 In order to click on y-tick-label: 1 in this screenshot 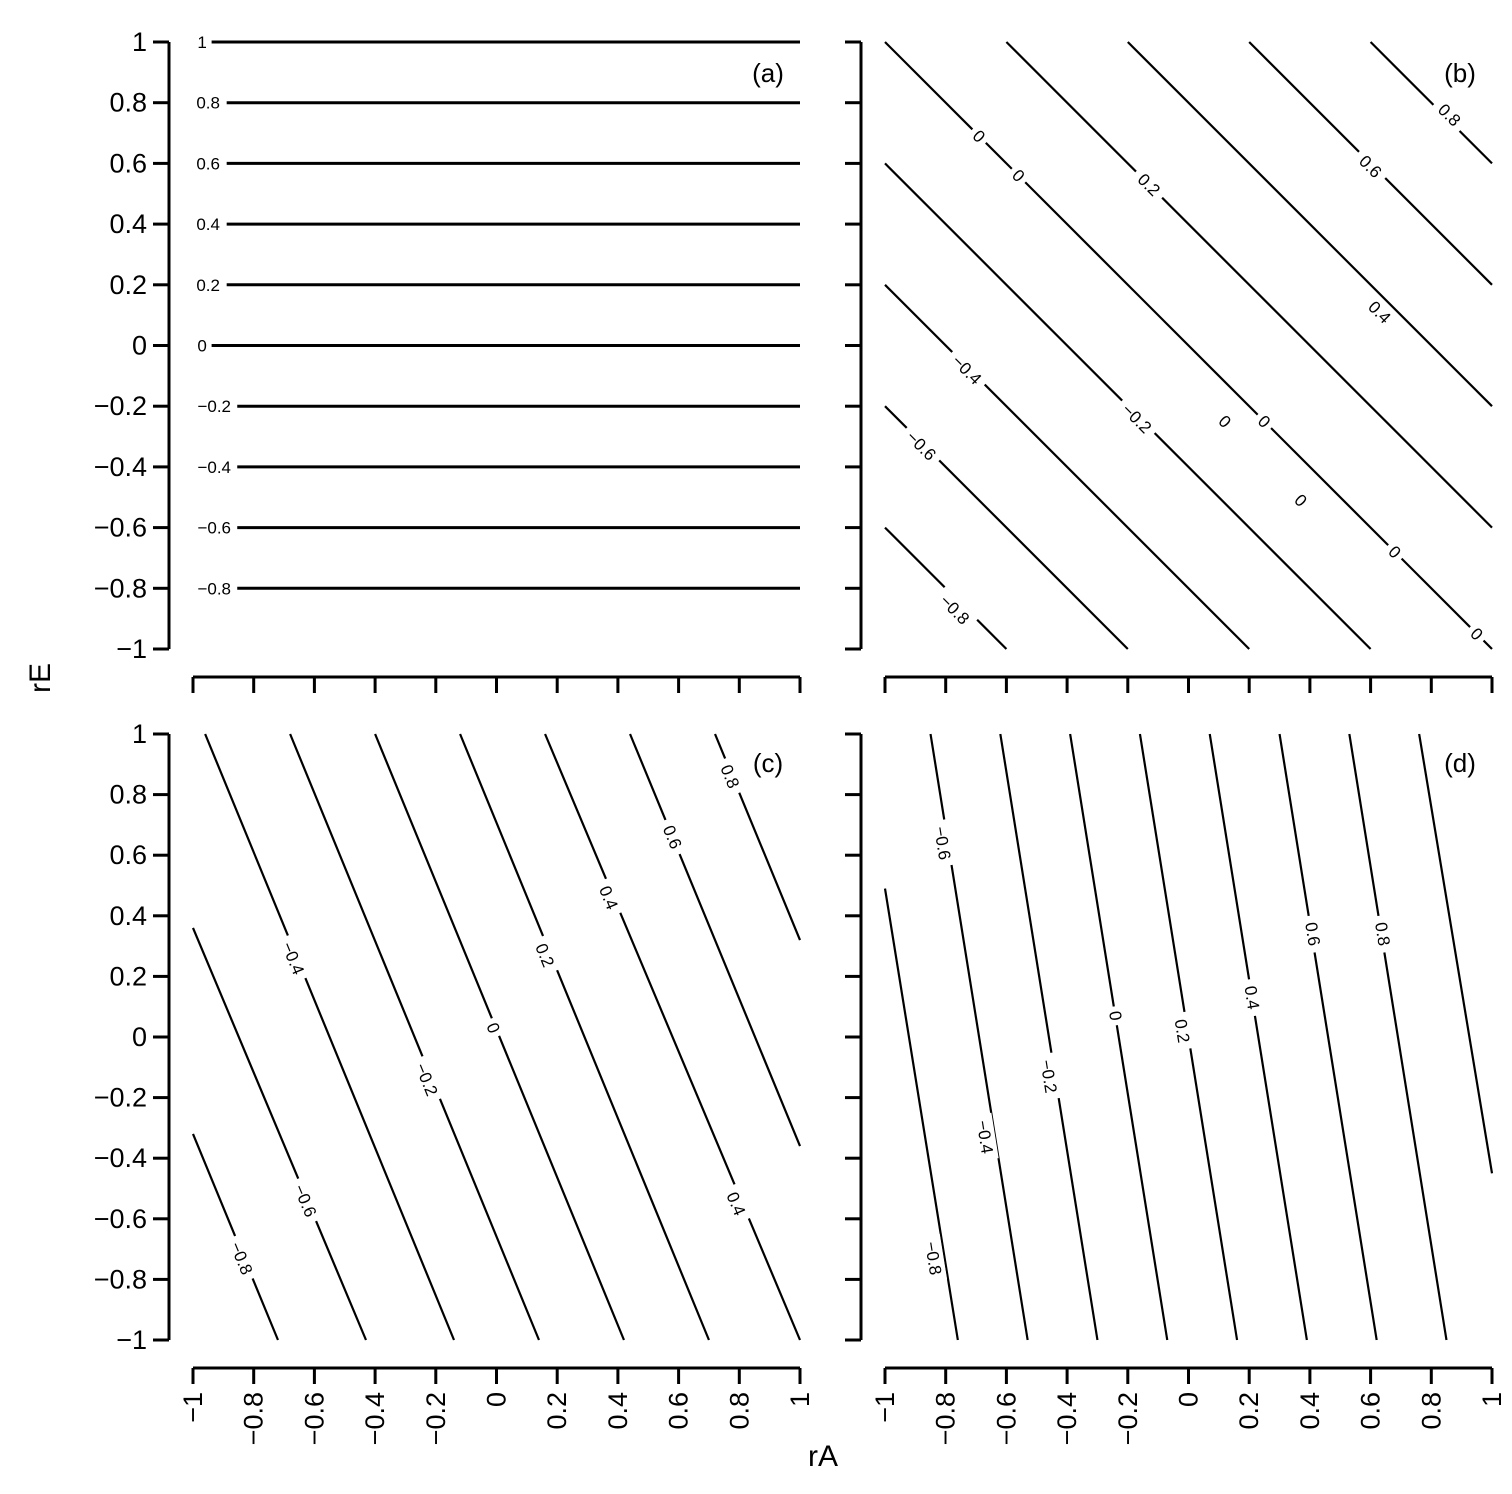, I will do `click(139, 42)`.